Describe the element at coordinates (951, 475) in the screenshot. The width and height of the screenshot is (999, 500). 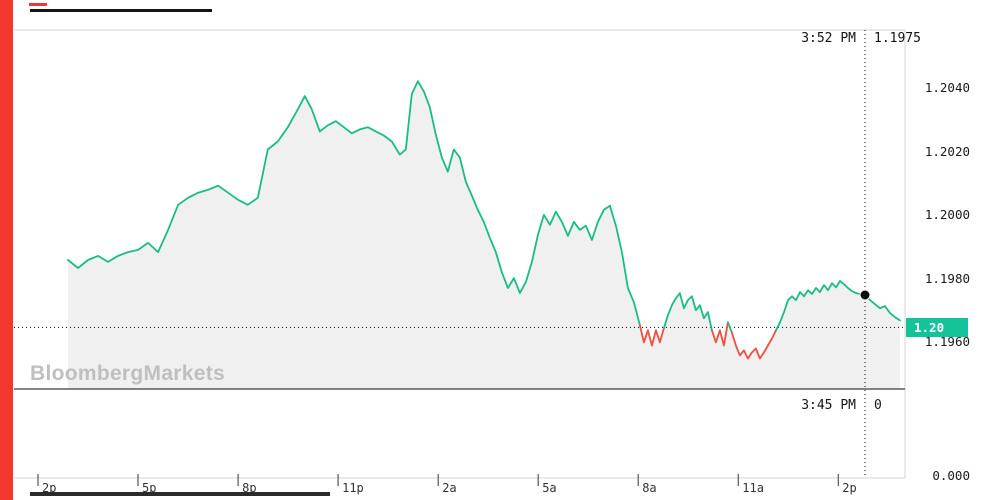
I see `y-axis-zero-label: 0.000` at that location.